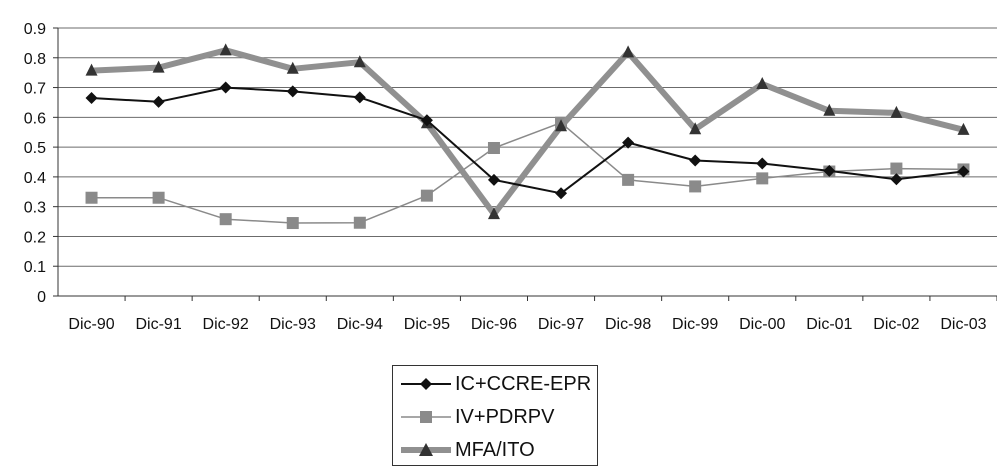 The image size is (997, 467). I want to click on y-tick-label: 0.6, so click(35, 118).